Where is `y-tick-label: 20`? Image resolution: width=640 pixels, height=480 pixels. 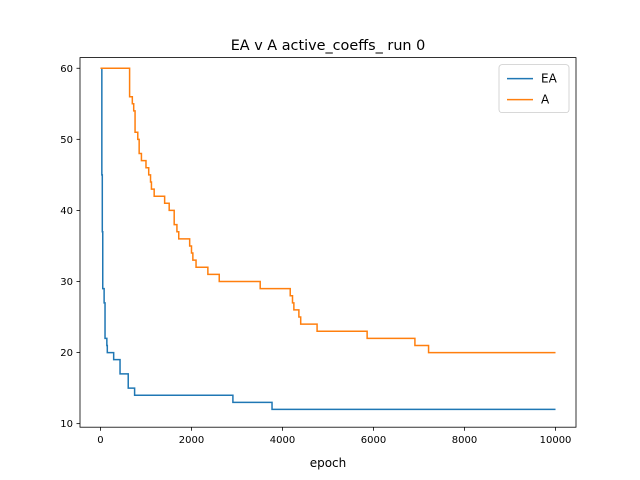
y-tick-label: 20 is located at coordinates (66, 353).